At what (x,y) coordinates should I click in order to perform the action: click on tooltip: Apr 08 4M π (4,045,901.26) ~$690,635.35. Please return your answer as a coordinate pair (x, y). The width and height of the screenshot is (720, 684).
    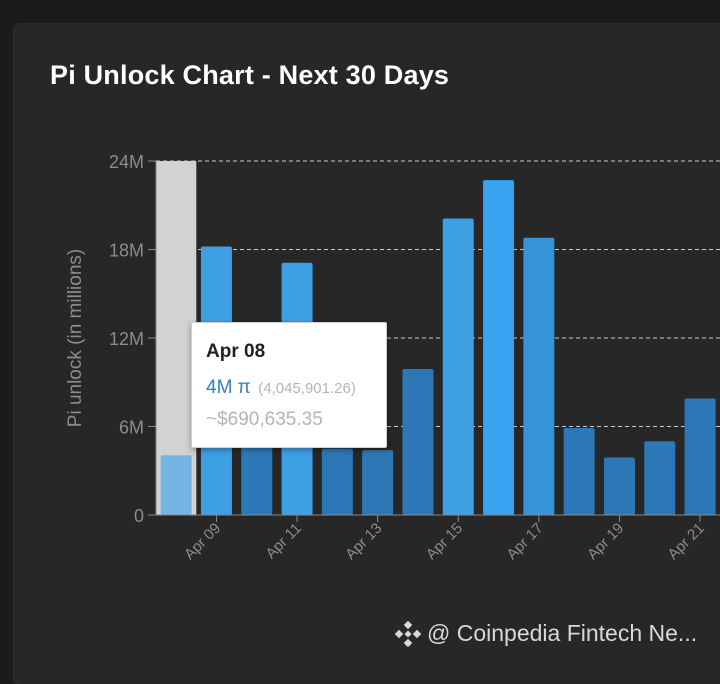
    Looking at the image, I should click on (289, 385).